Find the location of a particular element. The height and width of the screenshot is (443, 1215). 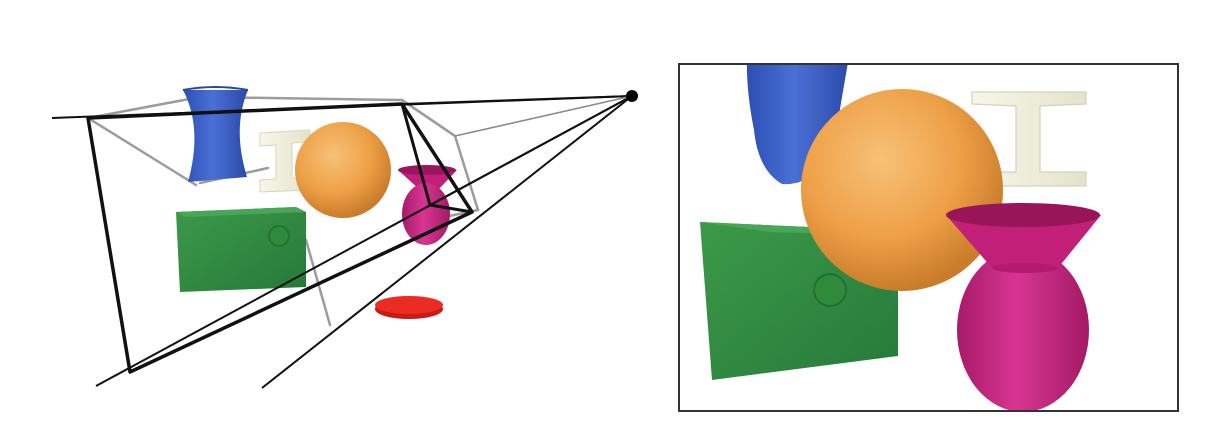

red-disc-left is located at coordinates (409, 307).